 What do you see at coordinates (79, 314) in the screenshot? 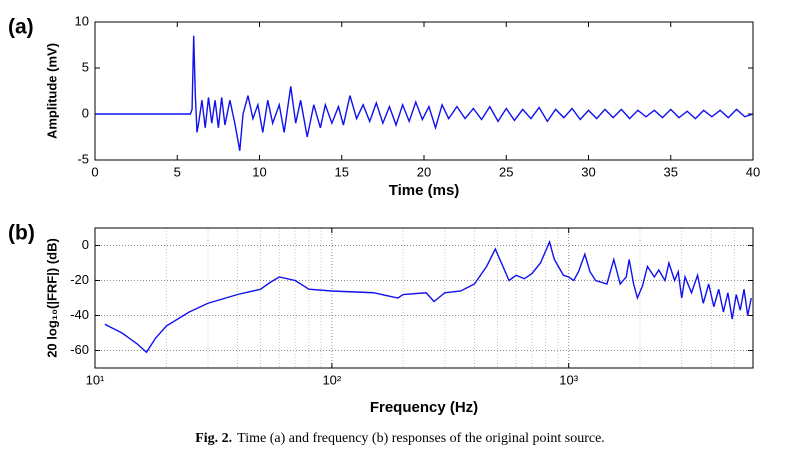
I see `y-tick-label: -40` at bounding box center [79, 314].